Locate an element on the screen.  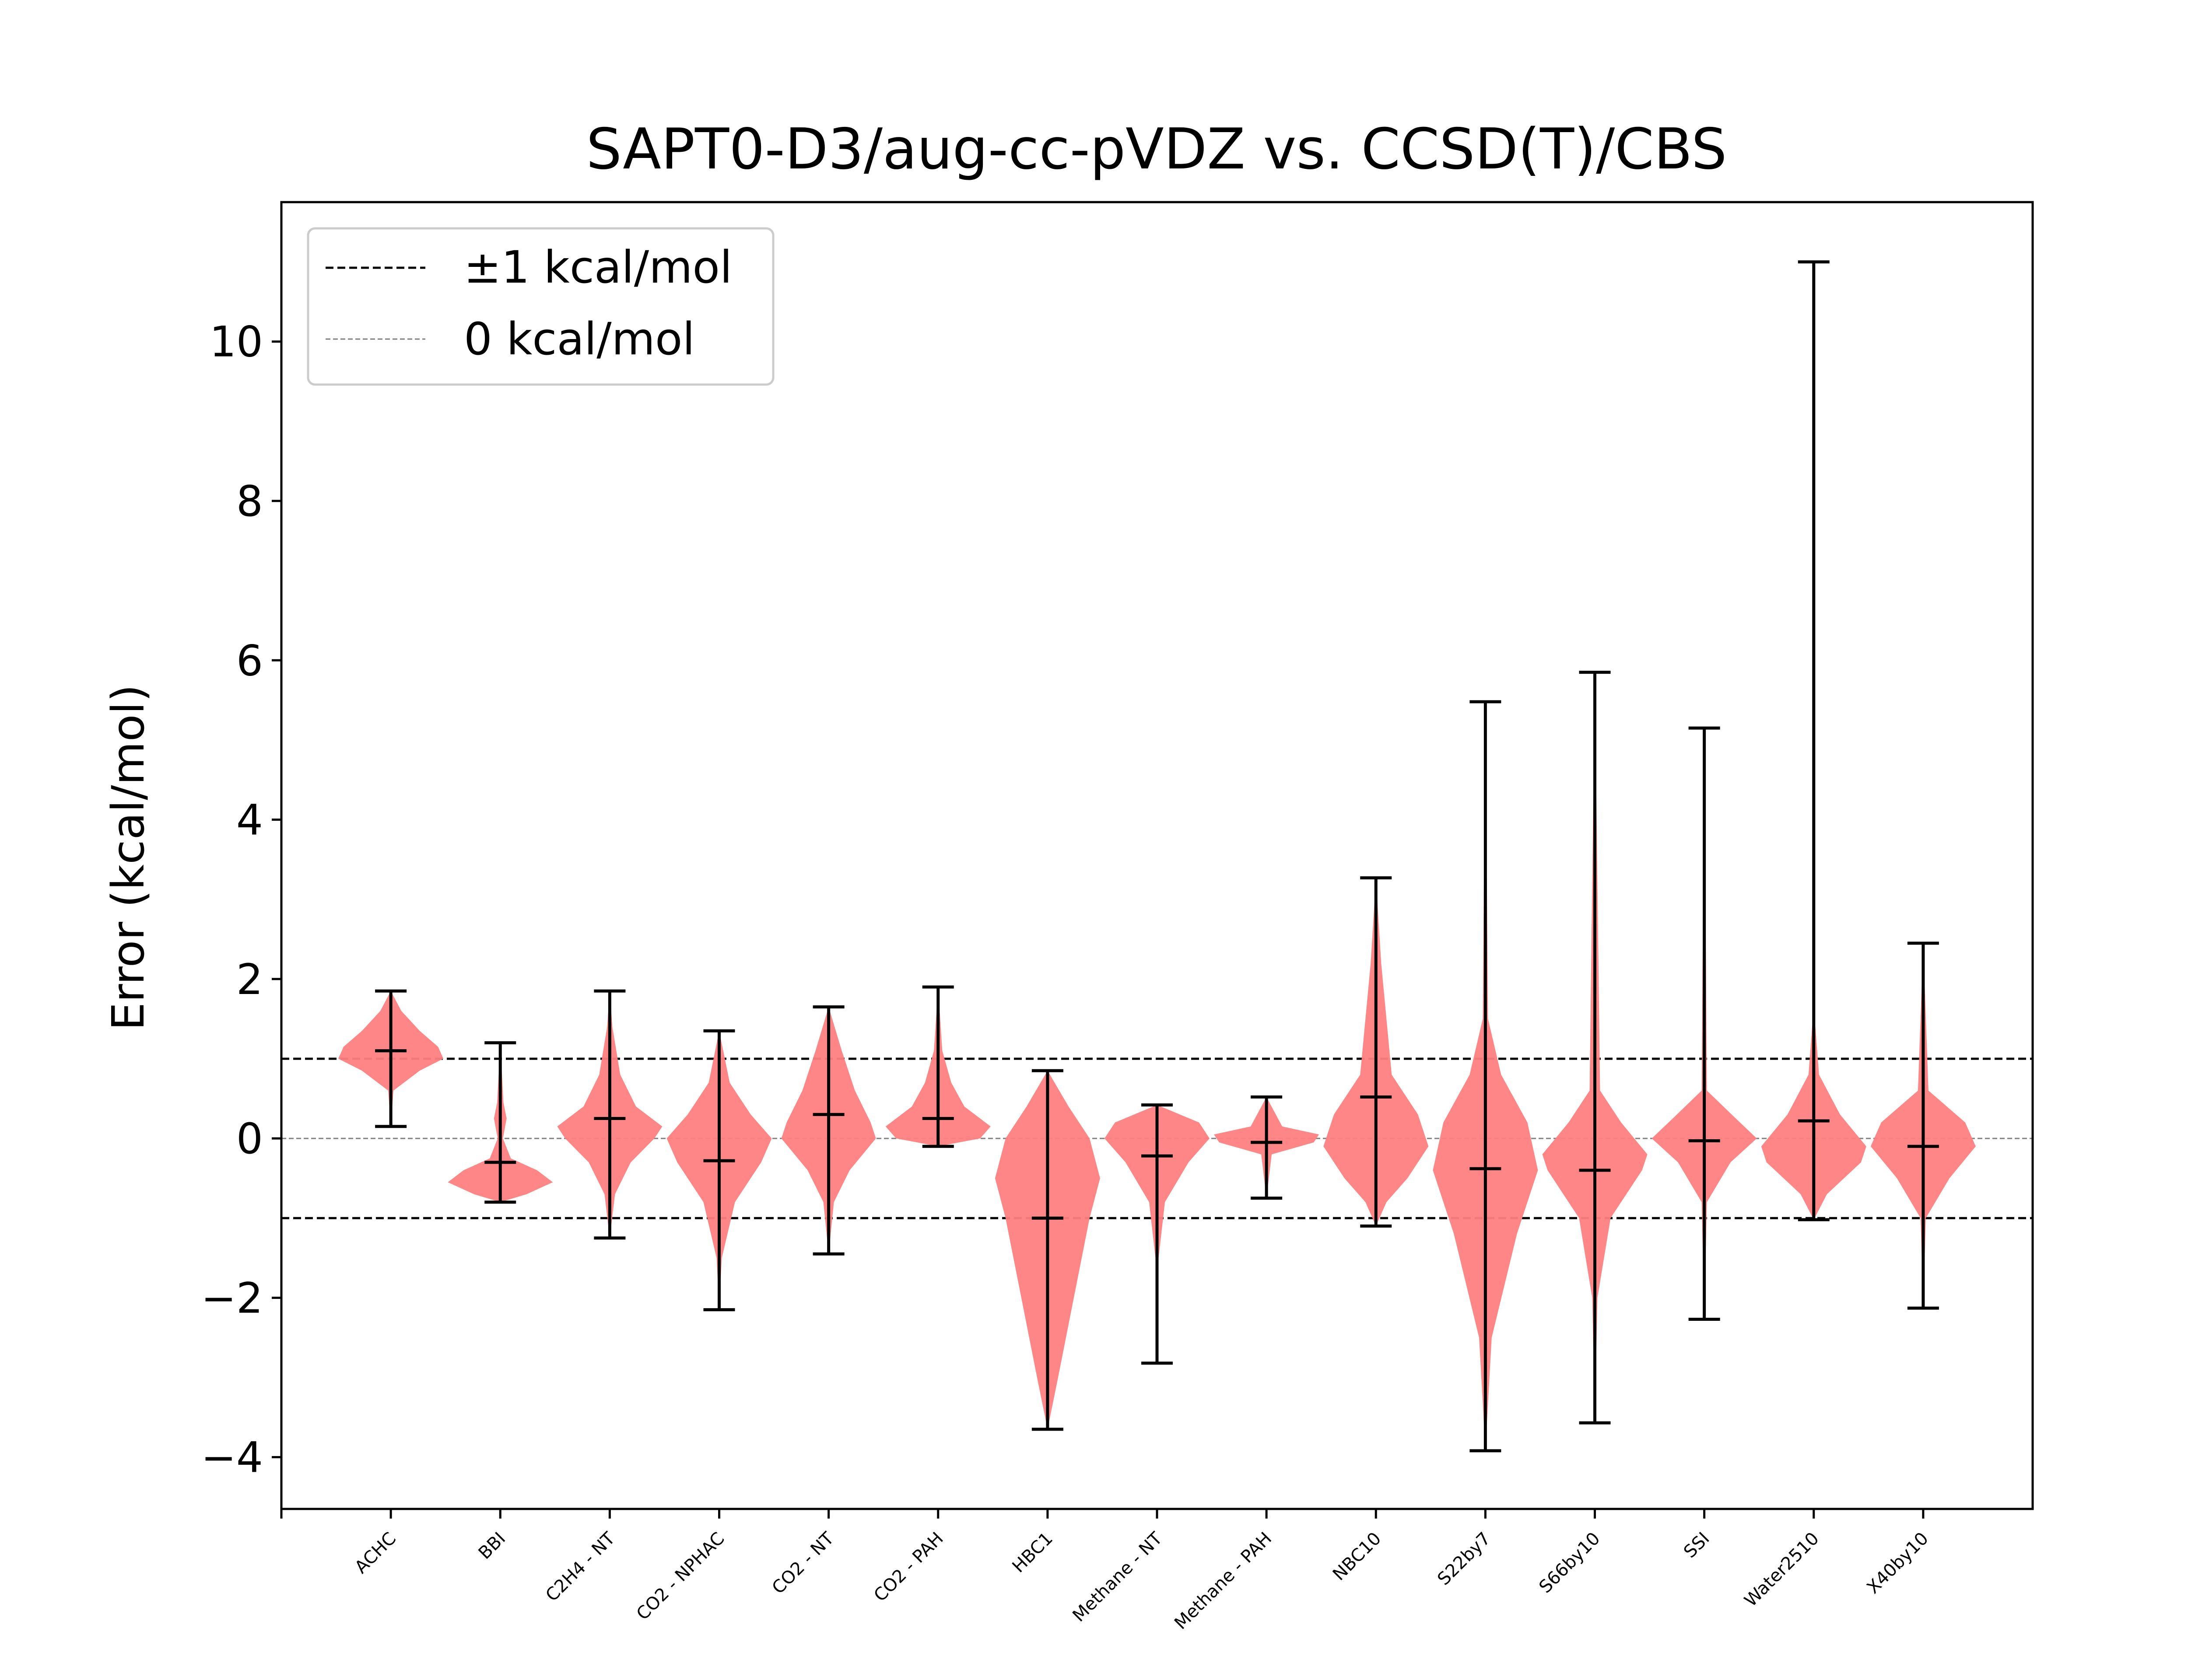
y-tick-label: 0 is located at coordinates (249, 1138).